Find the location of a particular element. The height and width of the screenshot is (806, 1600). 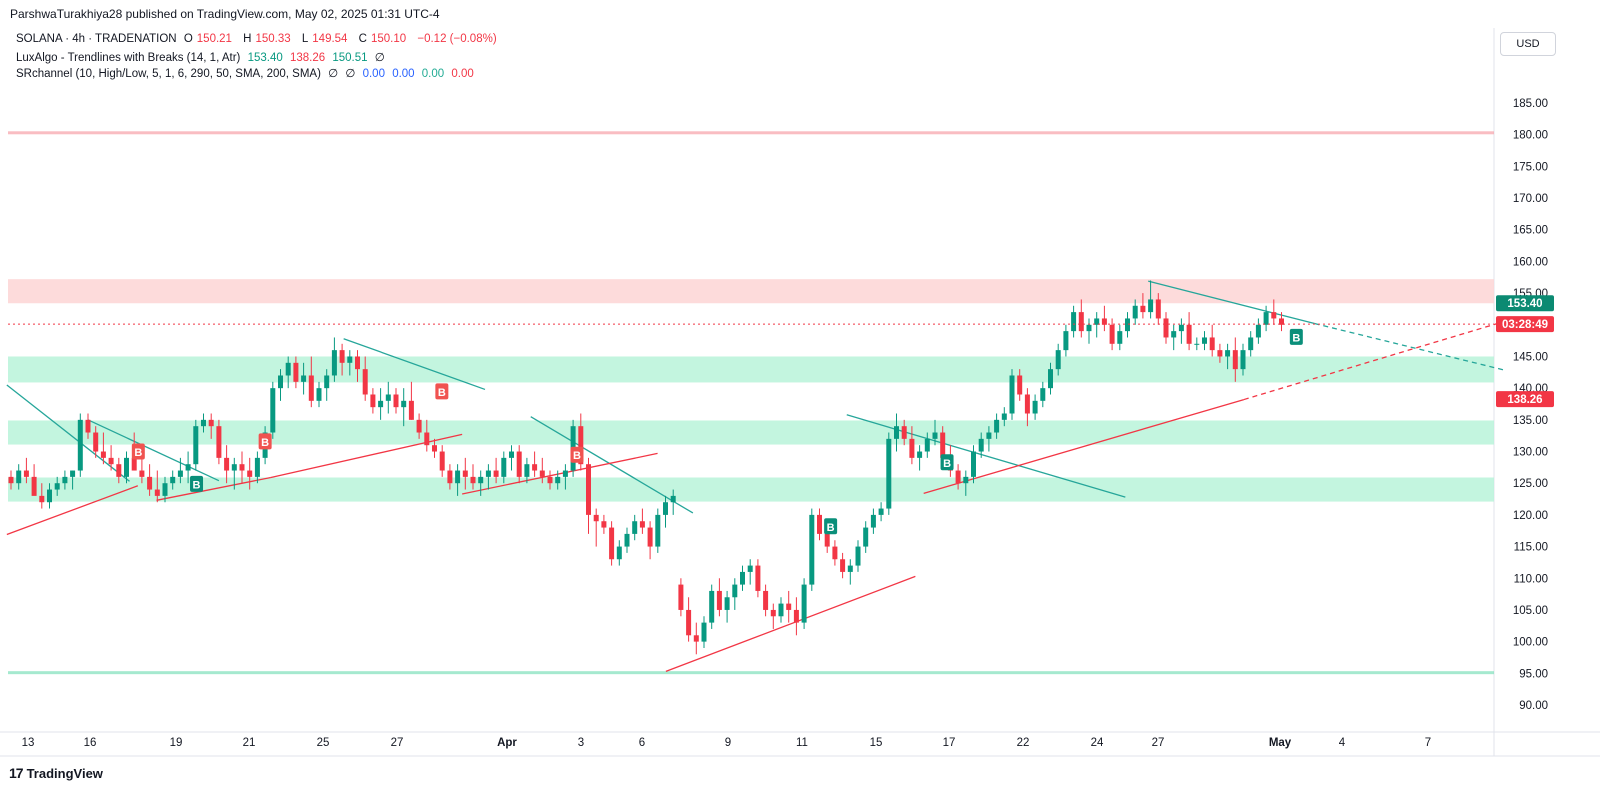

x-tick-label: May is located at coordinates (1280, 743).